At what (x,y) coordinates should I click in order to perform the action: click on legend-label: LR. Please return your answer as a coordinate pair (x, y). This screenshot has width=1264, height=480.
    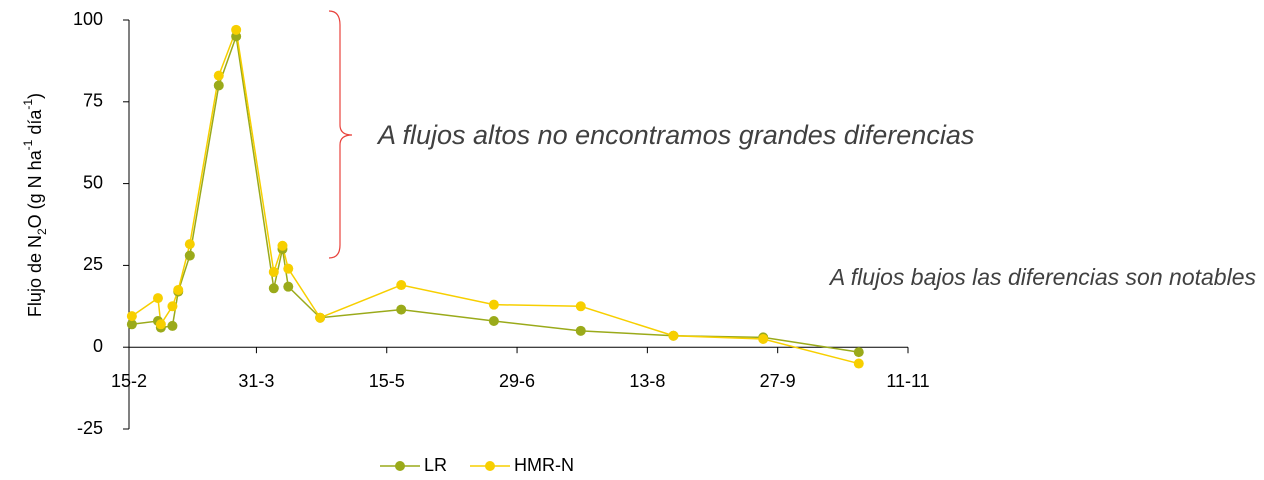
    Looking at the image, I should click on (435, 465).